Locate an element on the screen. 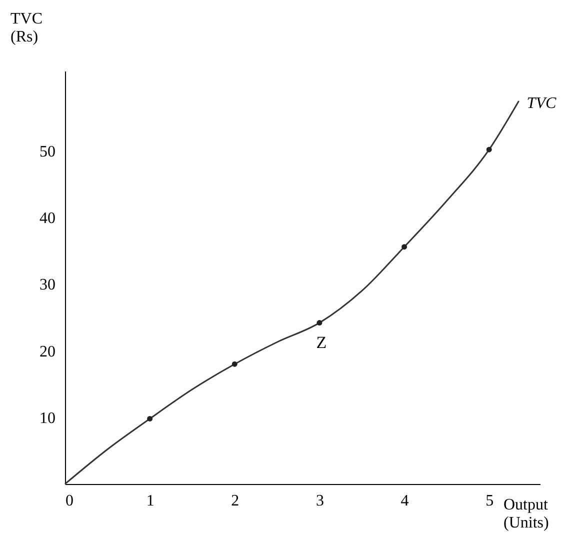  y-axis-title: TVC (Rs) is located at coordinates (26, 28).